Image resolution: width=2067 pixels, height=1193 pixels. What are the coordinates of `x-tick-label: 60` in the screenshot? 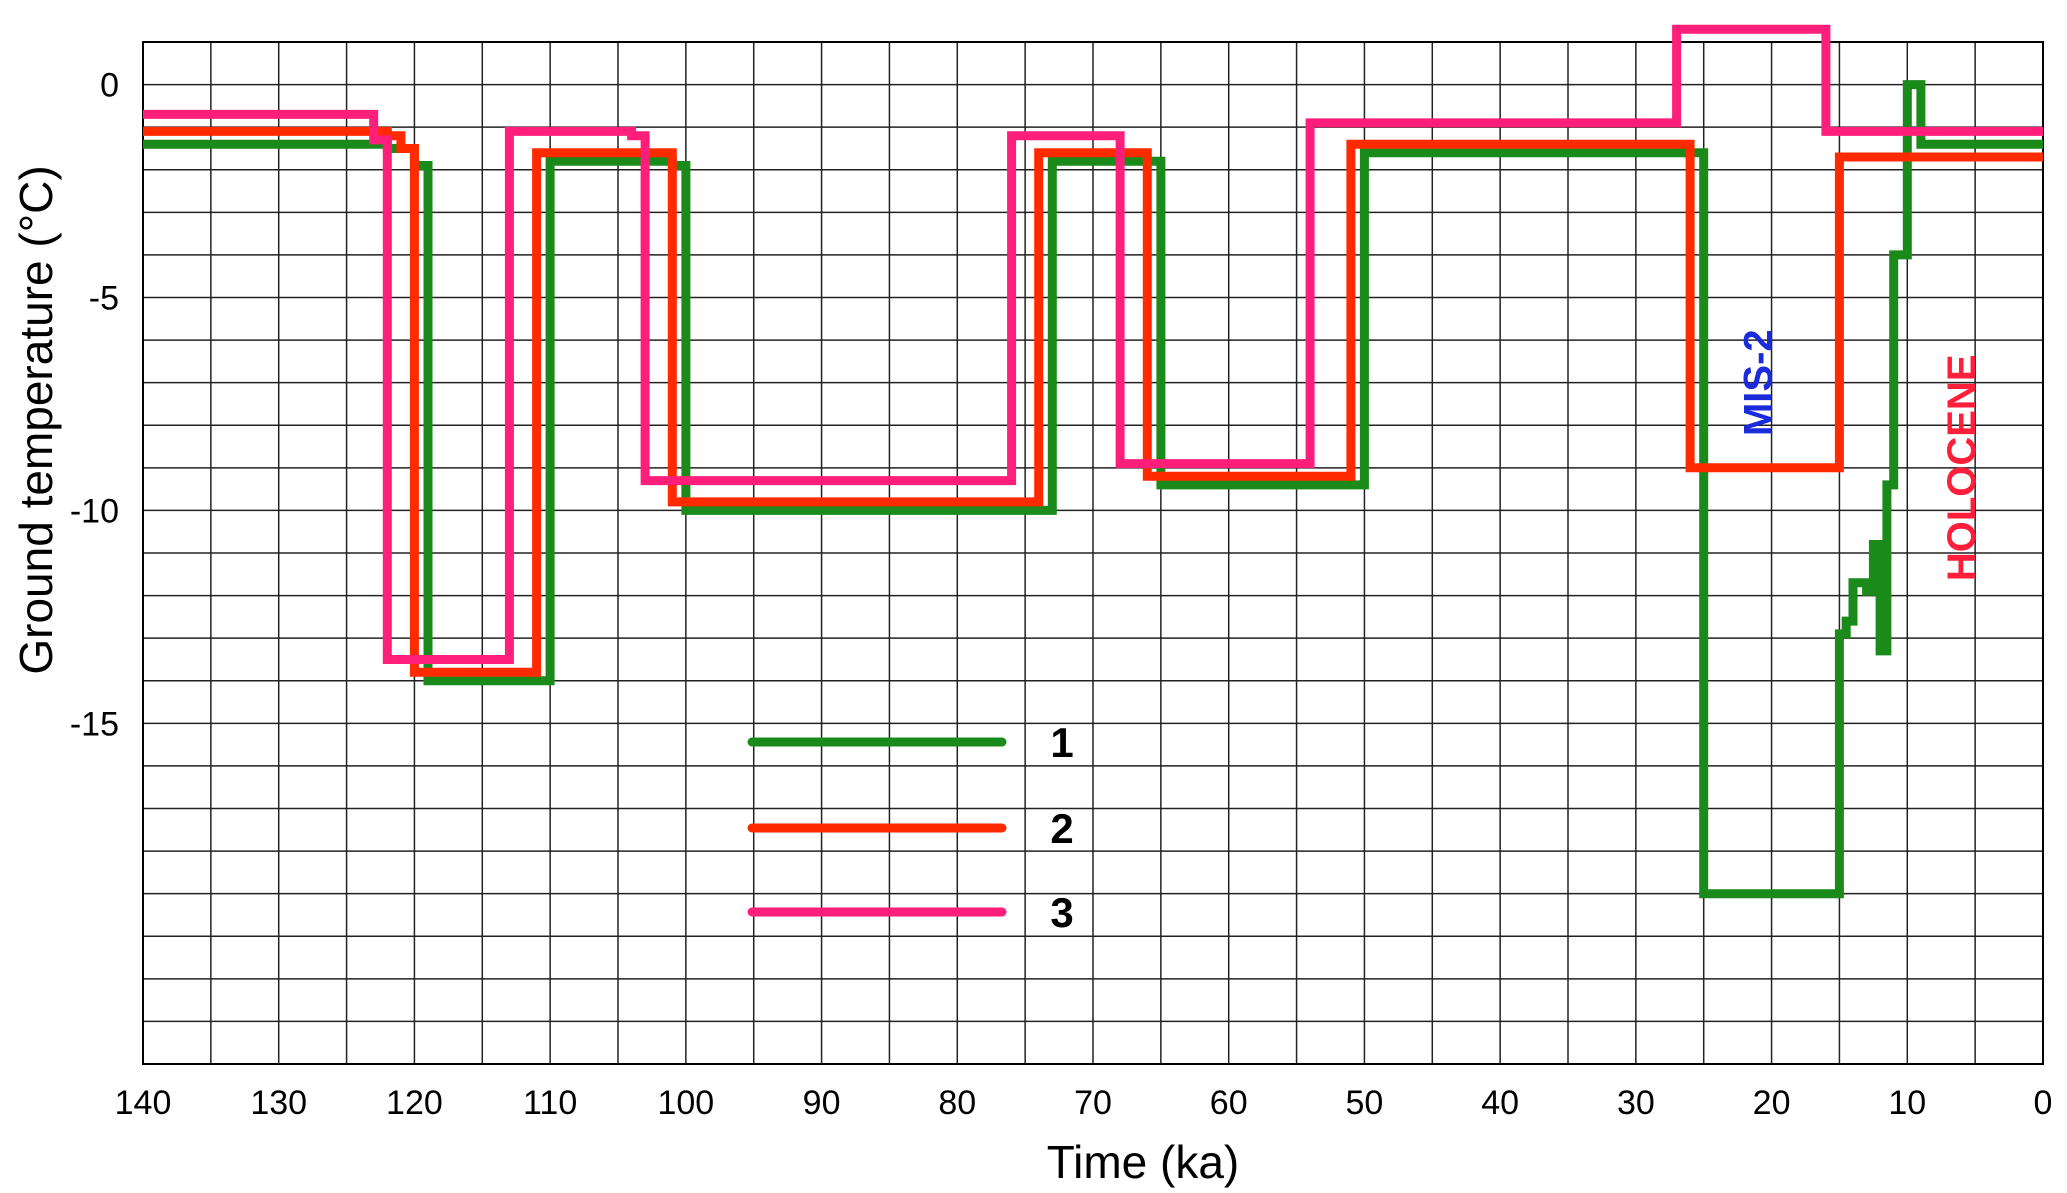 It's located at (1229, 1103).